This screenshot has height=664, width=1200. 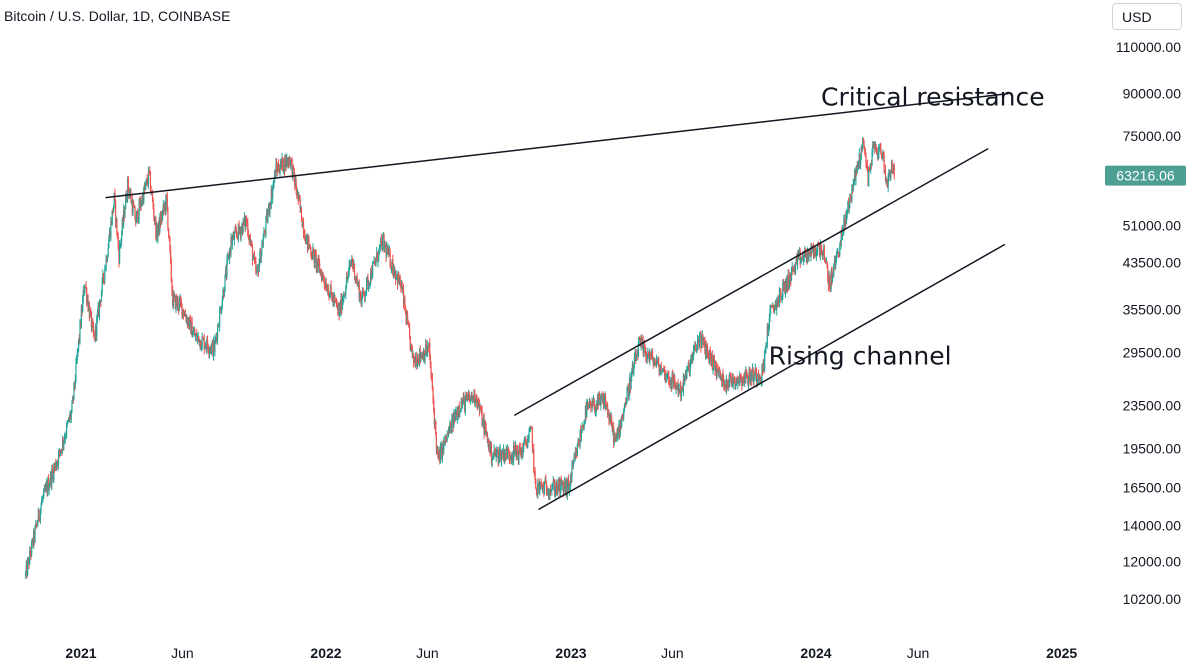 I want to click on x-tick-label: 2022, so click(x=325, y=653).